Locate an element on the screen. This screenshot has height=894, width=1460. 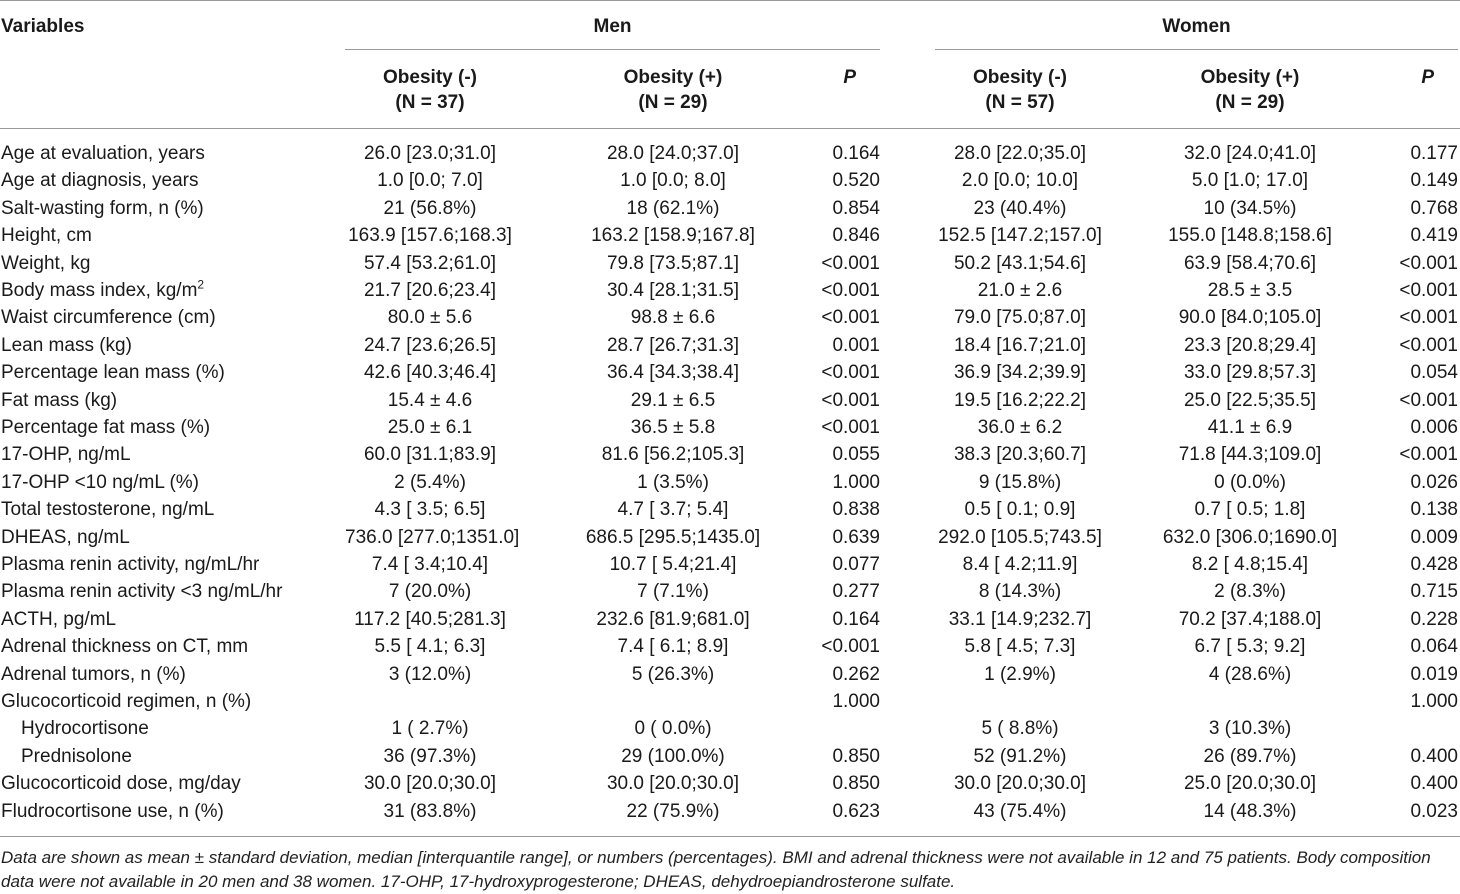
variable-label: Glucocorticoid regimen, n (%) is located at coordinates (126, 702).